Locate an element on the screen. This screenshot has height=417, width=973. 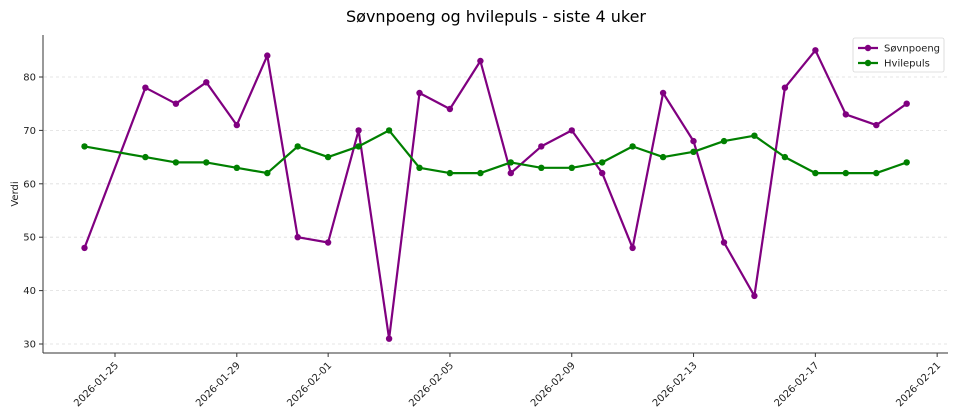
x-tick-label: 2026-02-21 is located at coordinates (918, 384).